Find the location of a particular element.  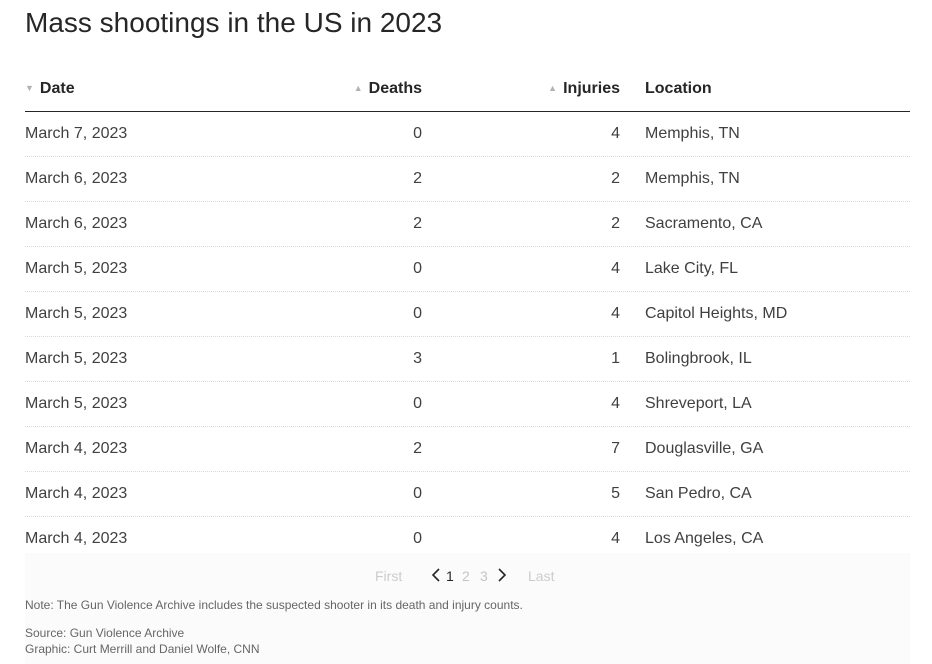

column-header-date: ▼ Date is located at coordinates (50, 89).